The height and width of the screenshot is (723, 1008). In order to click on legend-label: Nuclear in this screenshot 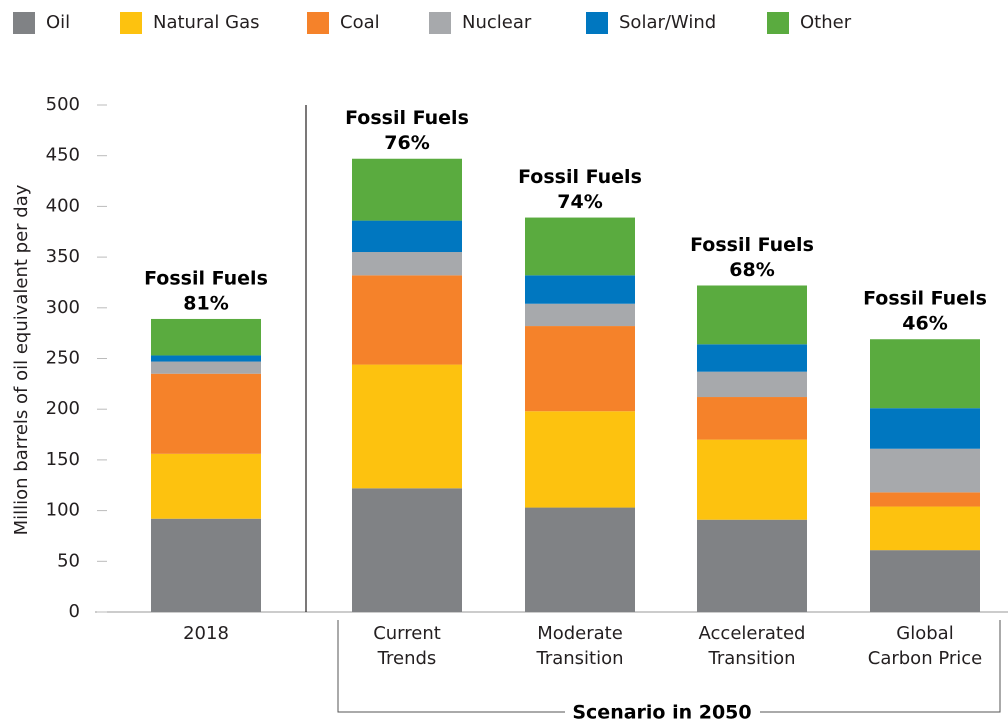, I will do `click(497, 22)`.